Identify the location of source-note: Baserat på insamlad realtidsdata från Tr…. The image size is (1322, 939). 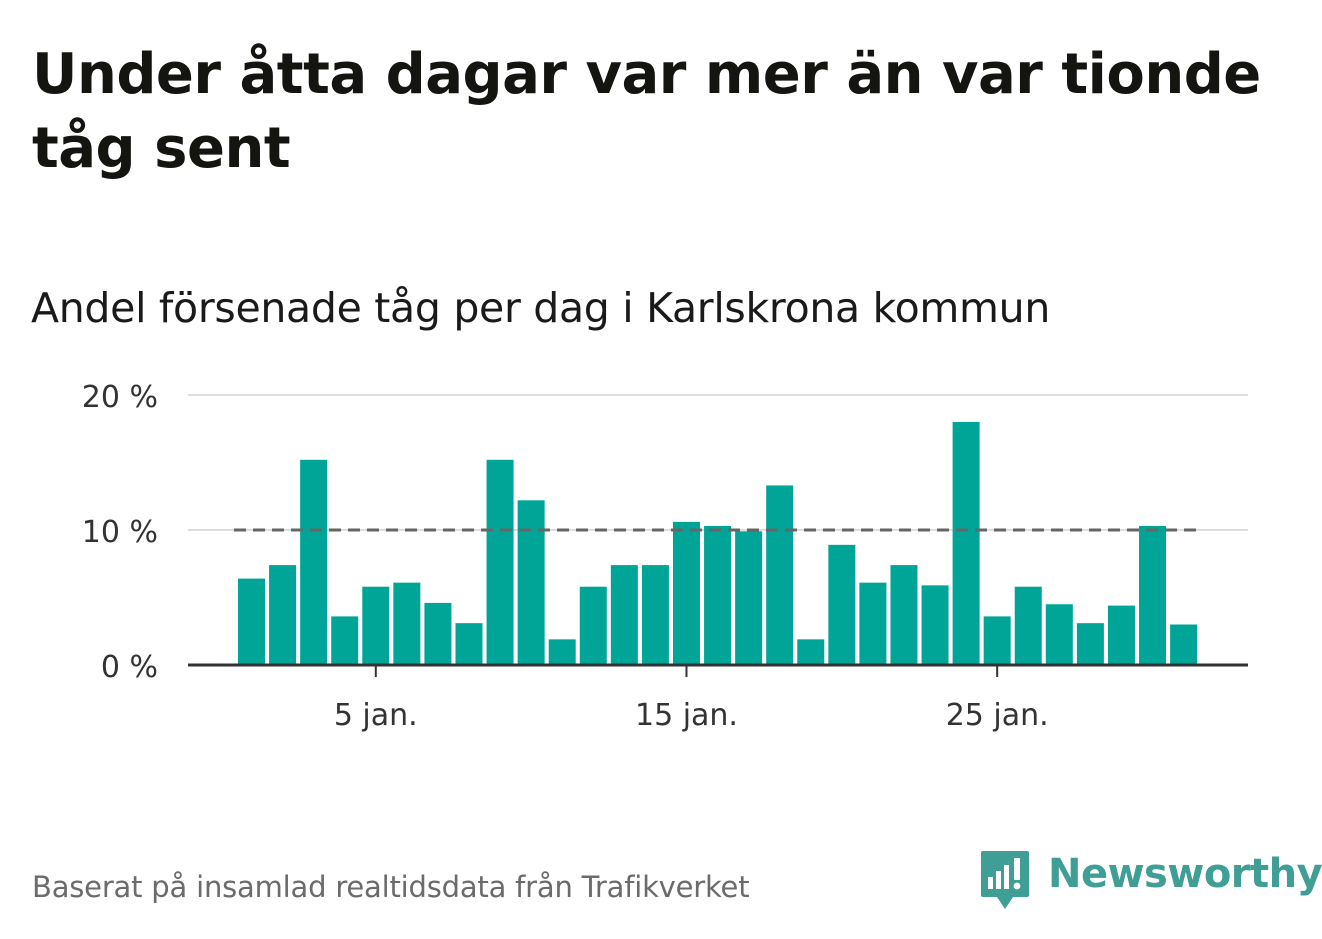
(391, 887).